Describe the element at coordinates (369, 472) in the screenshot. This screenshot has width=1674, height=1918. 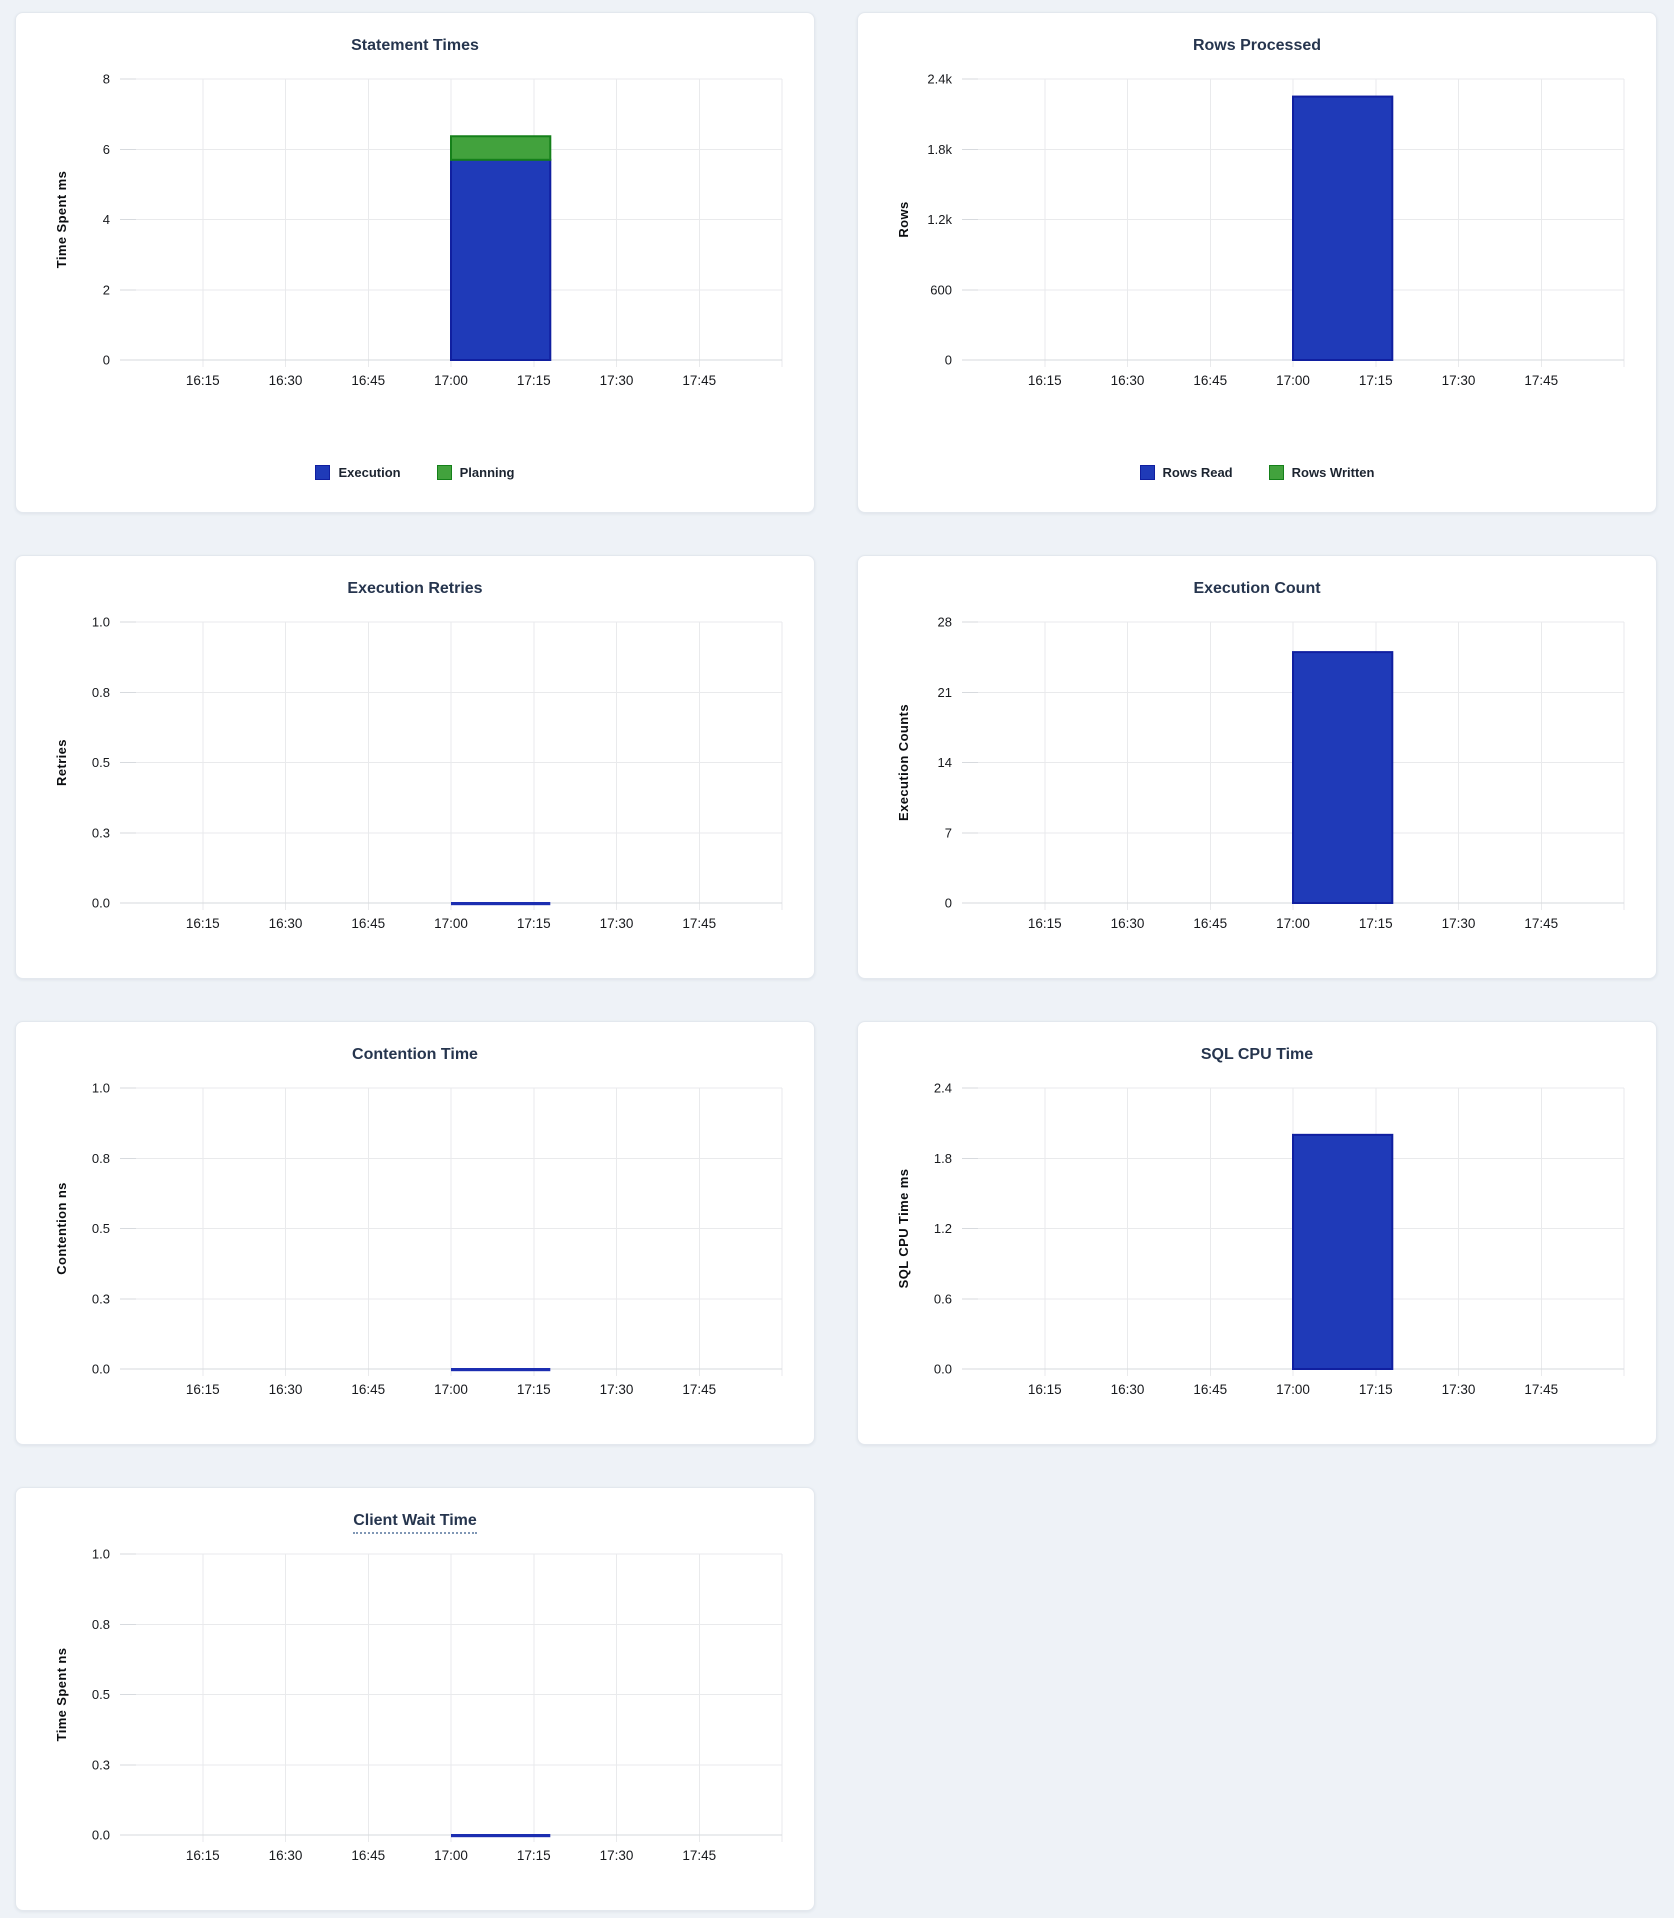
I see `legend-label: Execution` at that location.